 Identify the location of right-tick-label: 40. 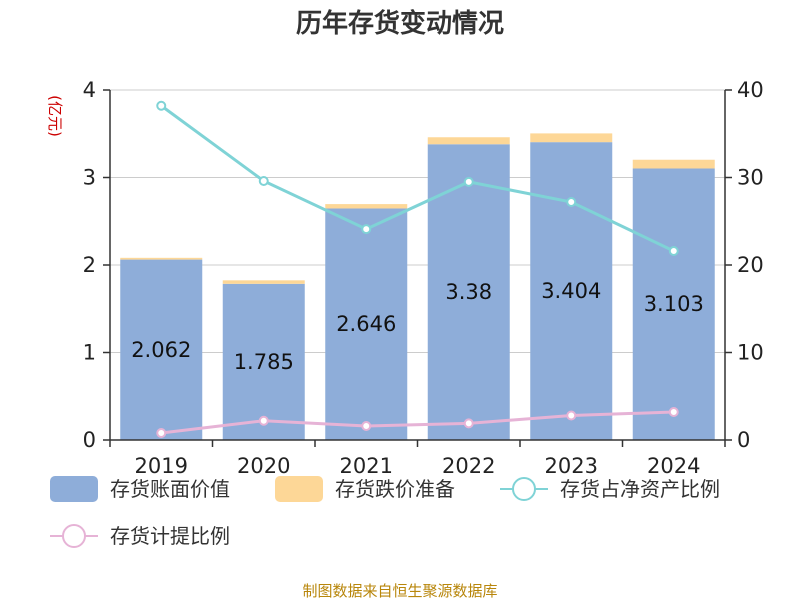
(750, 90).